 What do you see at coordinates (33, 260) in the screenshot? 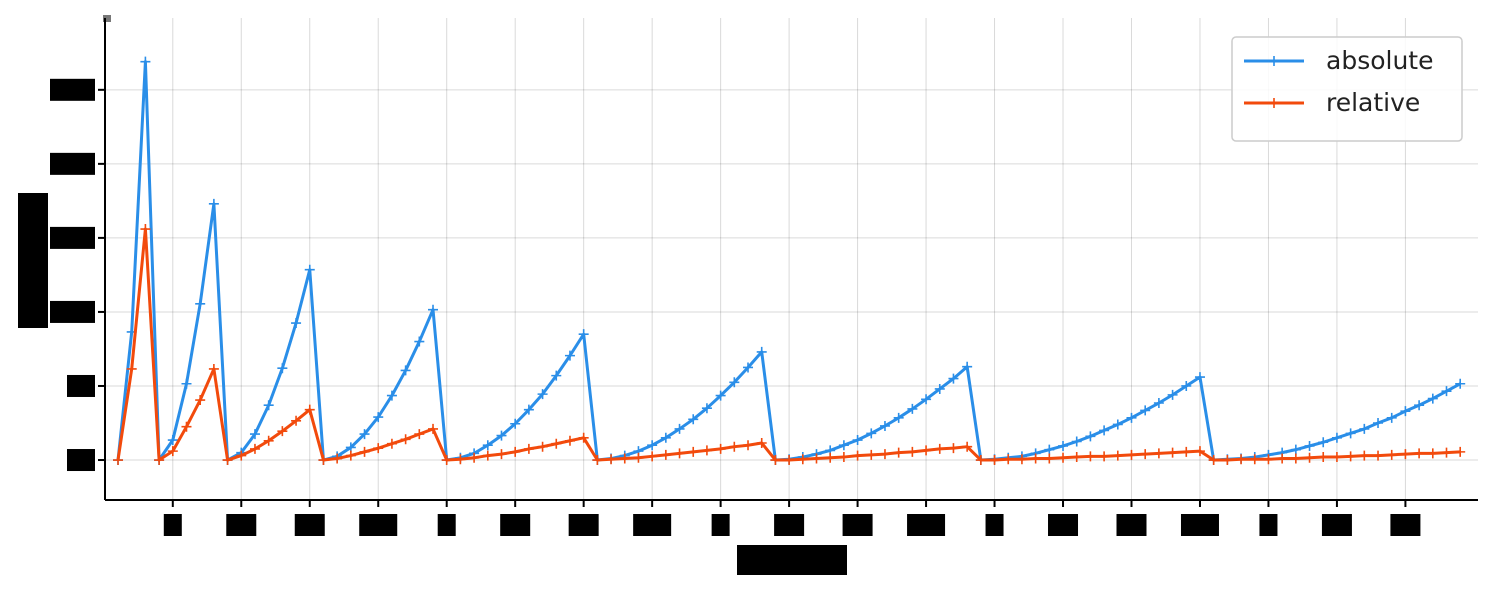
I see `y-axis-label-redacted` at bounding box center [33, 260].